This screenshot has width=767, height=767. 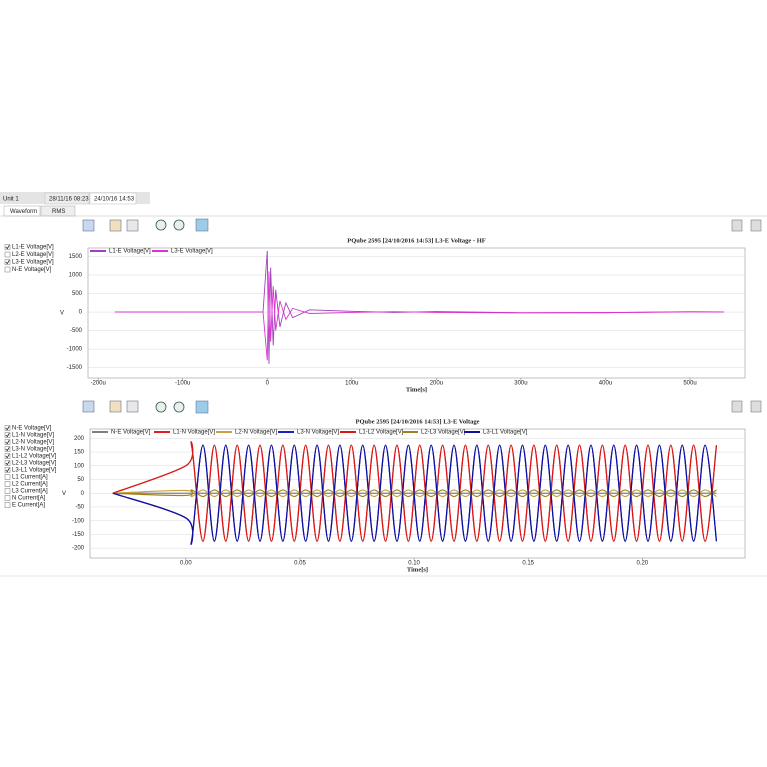 I want to click on y-tick-label: -200, so click(x=78, y=549).